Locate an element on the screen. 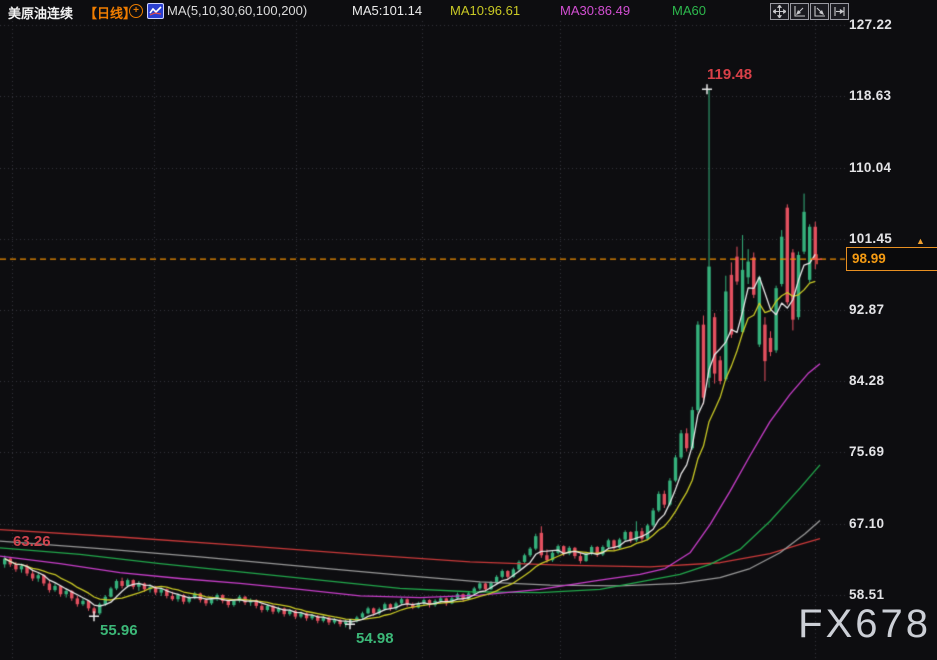 Image resolution: width=937 pixels, height=660 pixels. pan-right-icon is located at coordinates (839, 11).